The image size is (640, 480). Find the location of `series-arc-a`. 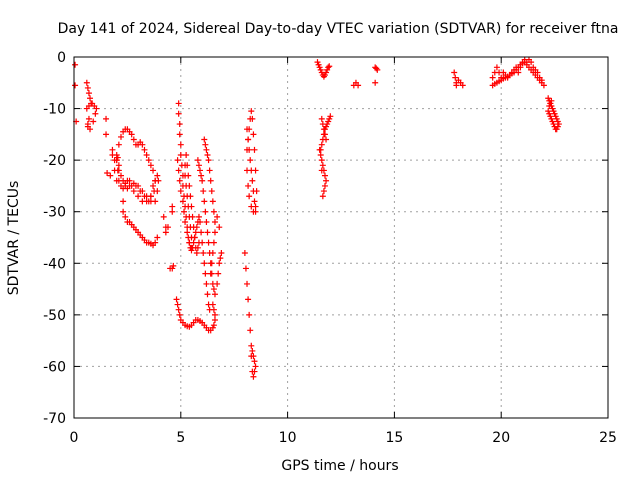

series-arc-a is located at coordinates (76, 93).